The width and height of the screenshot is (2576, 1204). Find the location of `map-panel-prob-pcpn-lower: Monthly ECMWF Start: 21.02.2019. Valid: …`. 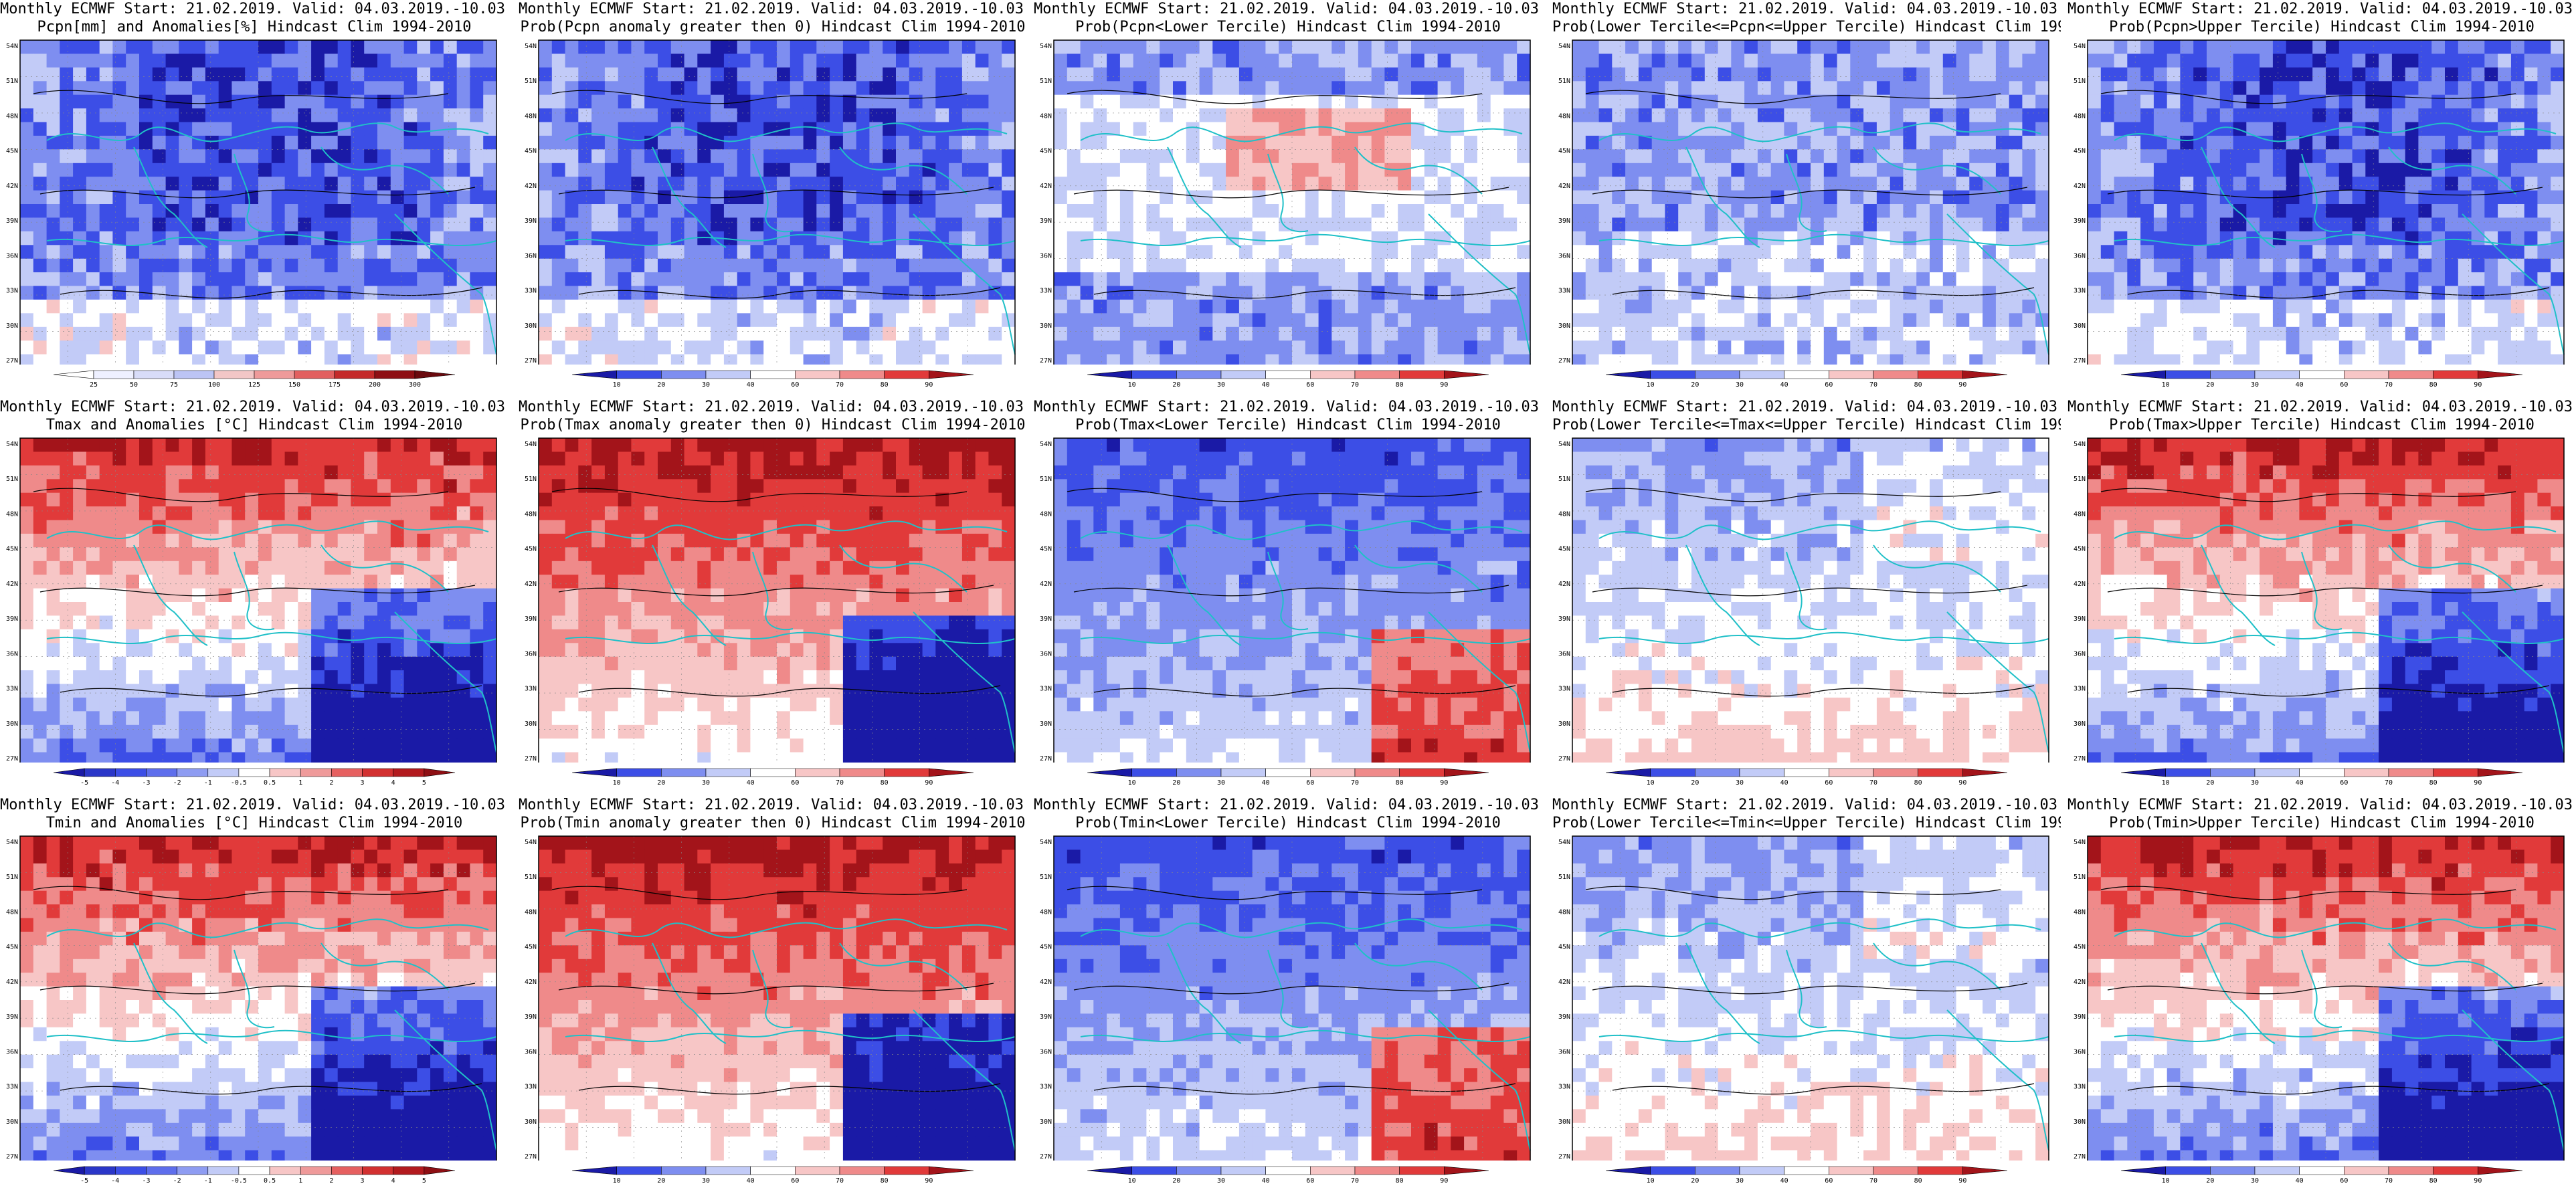

map-panel-prob-pcpn-lower: Monthly ECMWF Start: 21.02.2019. Valid: … is located at coordinates (1288, 199).